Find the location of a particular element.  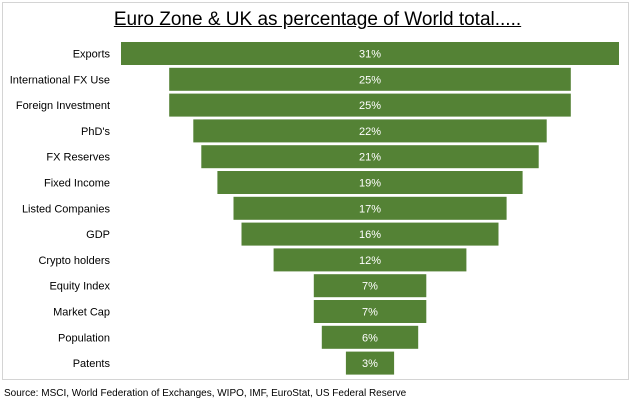

data-label-12: 3% is located at coordinates (370, 364).